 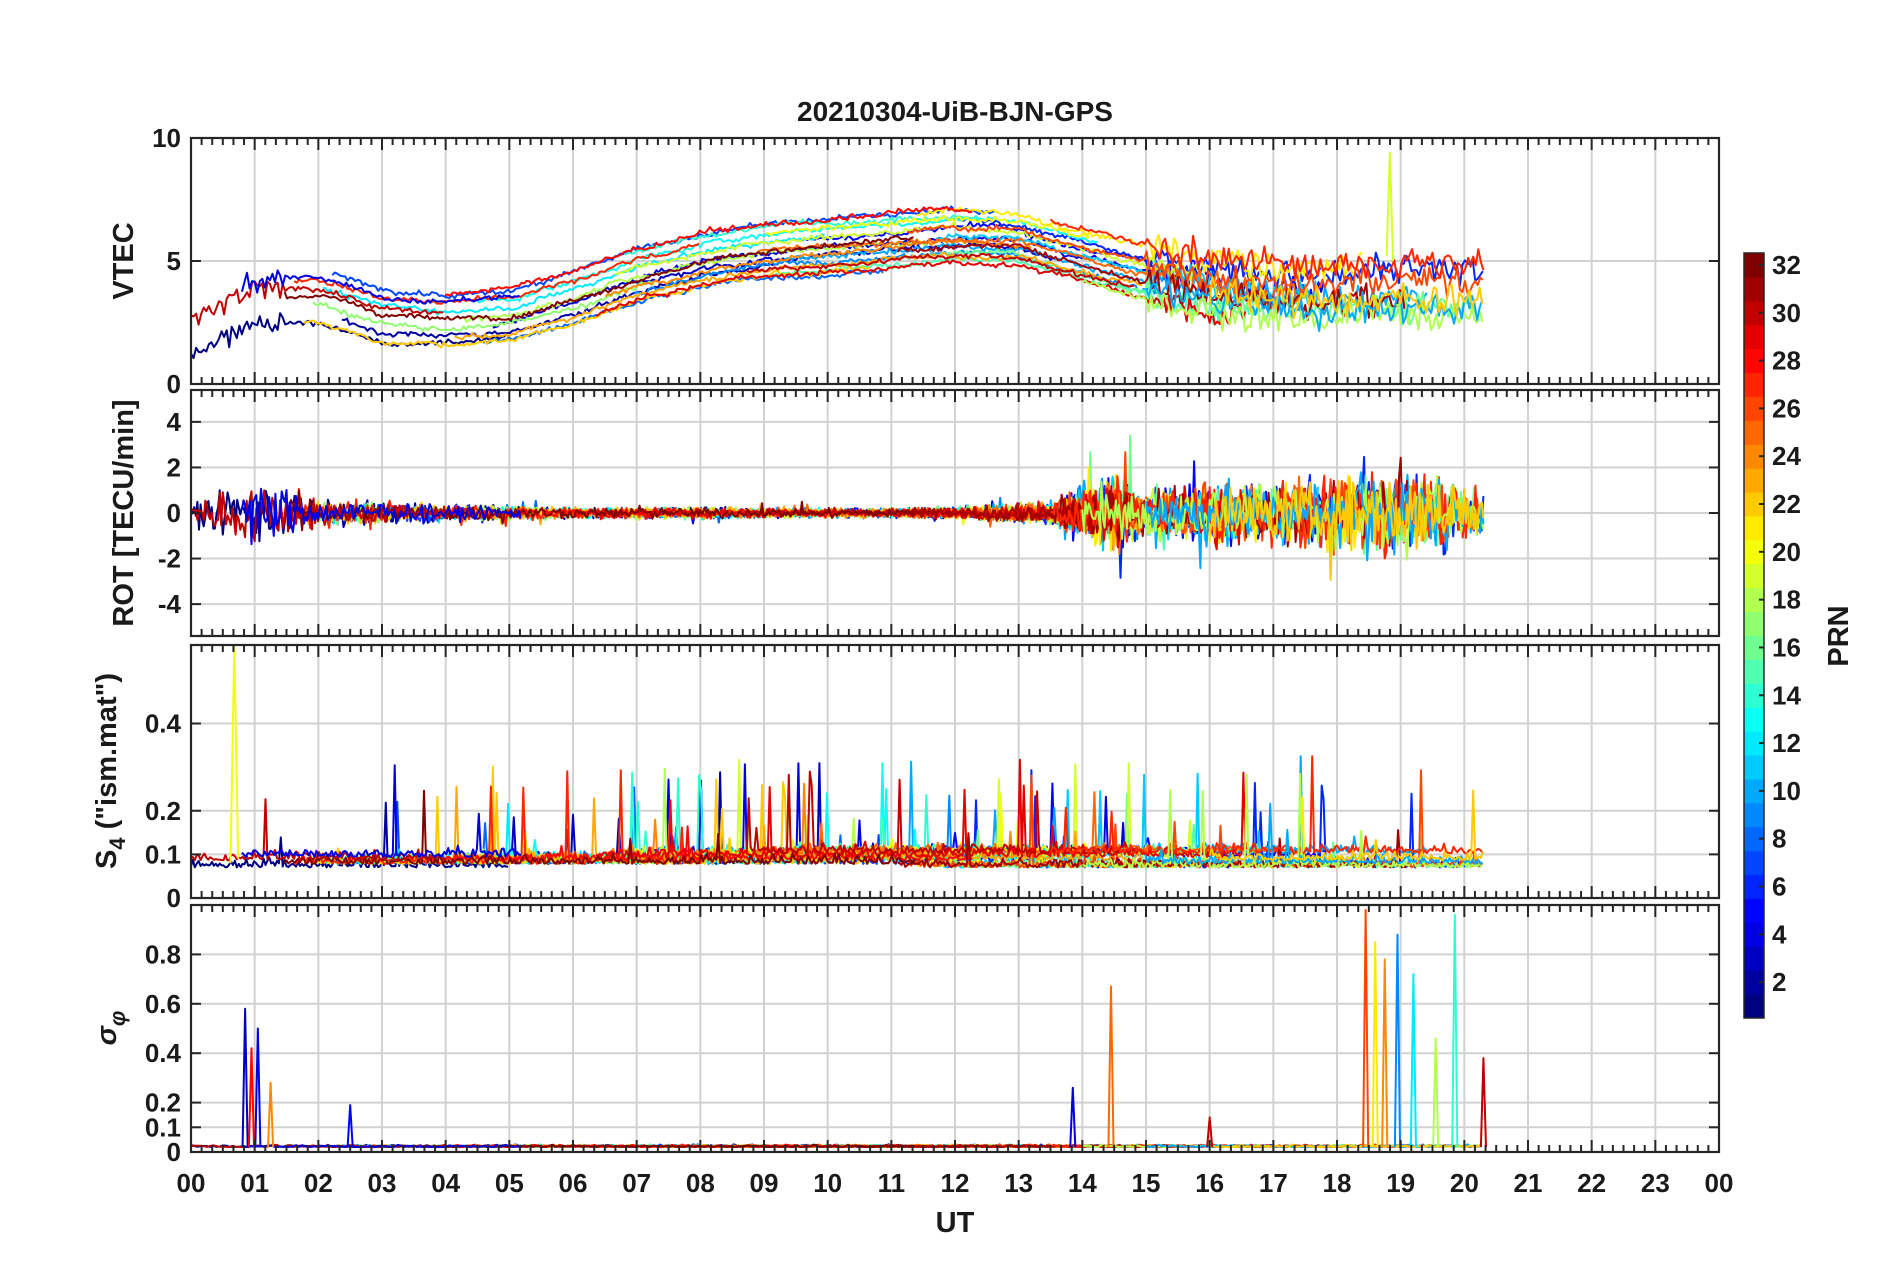 I want to click on sigma-phi-y-tick-label: 0.6, so click(x=163, y=1004).